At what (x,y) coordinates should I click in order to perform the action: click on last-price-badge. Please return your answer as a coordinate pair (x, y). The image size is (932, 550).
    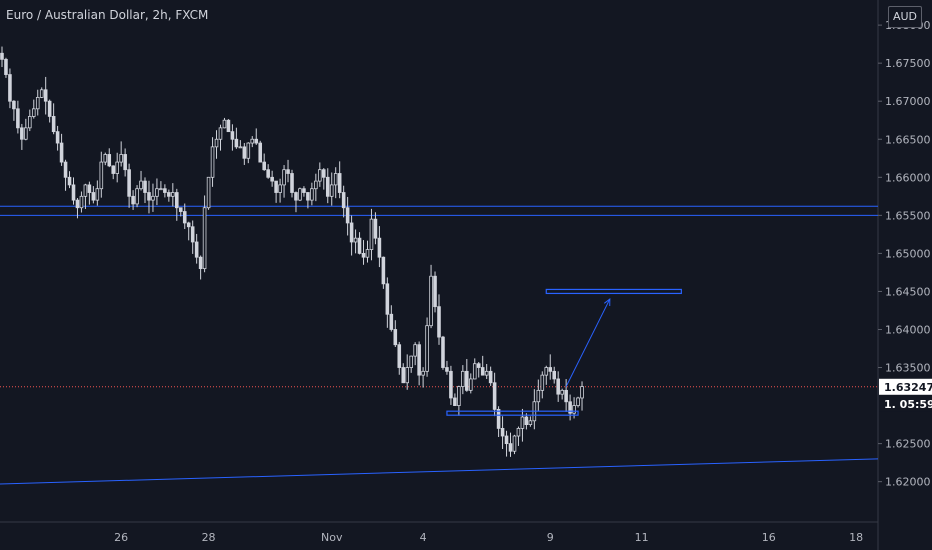
    Looking at the image, I should click on (905, 386).